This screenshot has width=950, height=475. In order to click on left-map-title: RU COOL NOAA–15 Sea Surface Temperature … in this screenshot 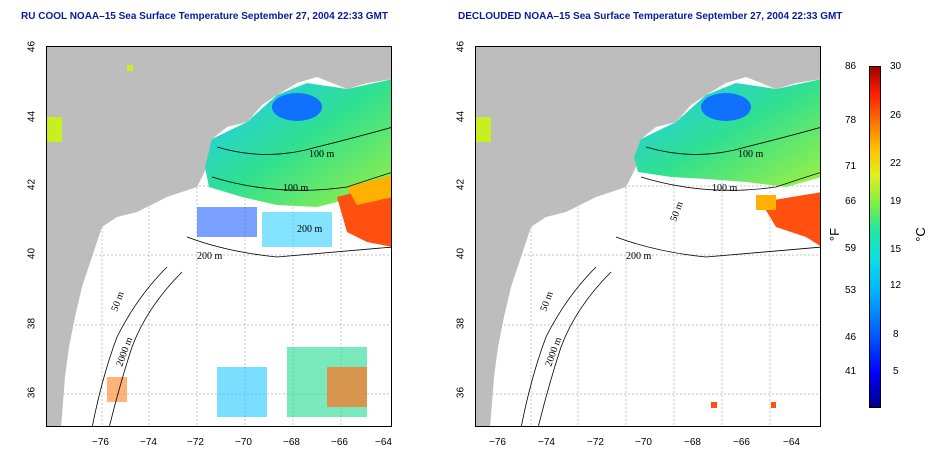, I will do `click(204, 16)`.